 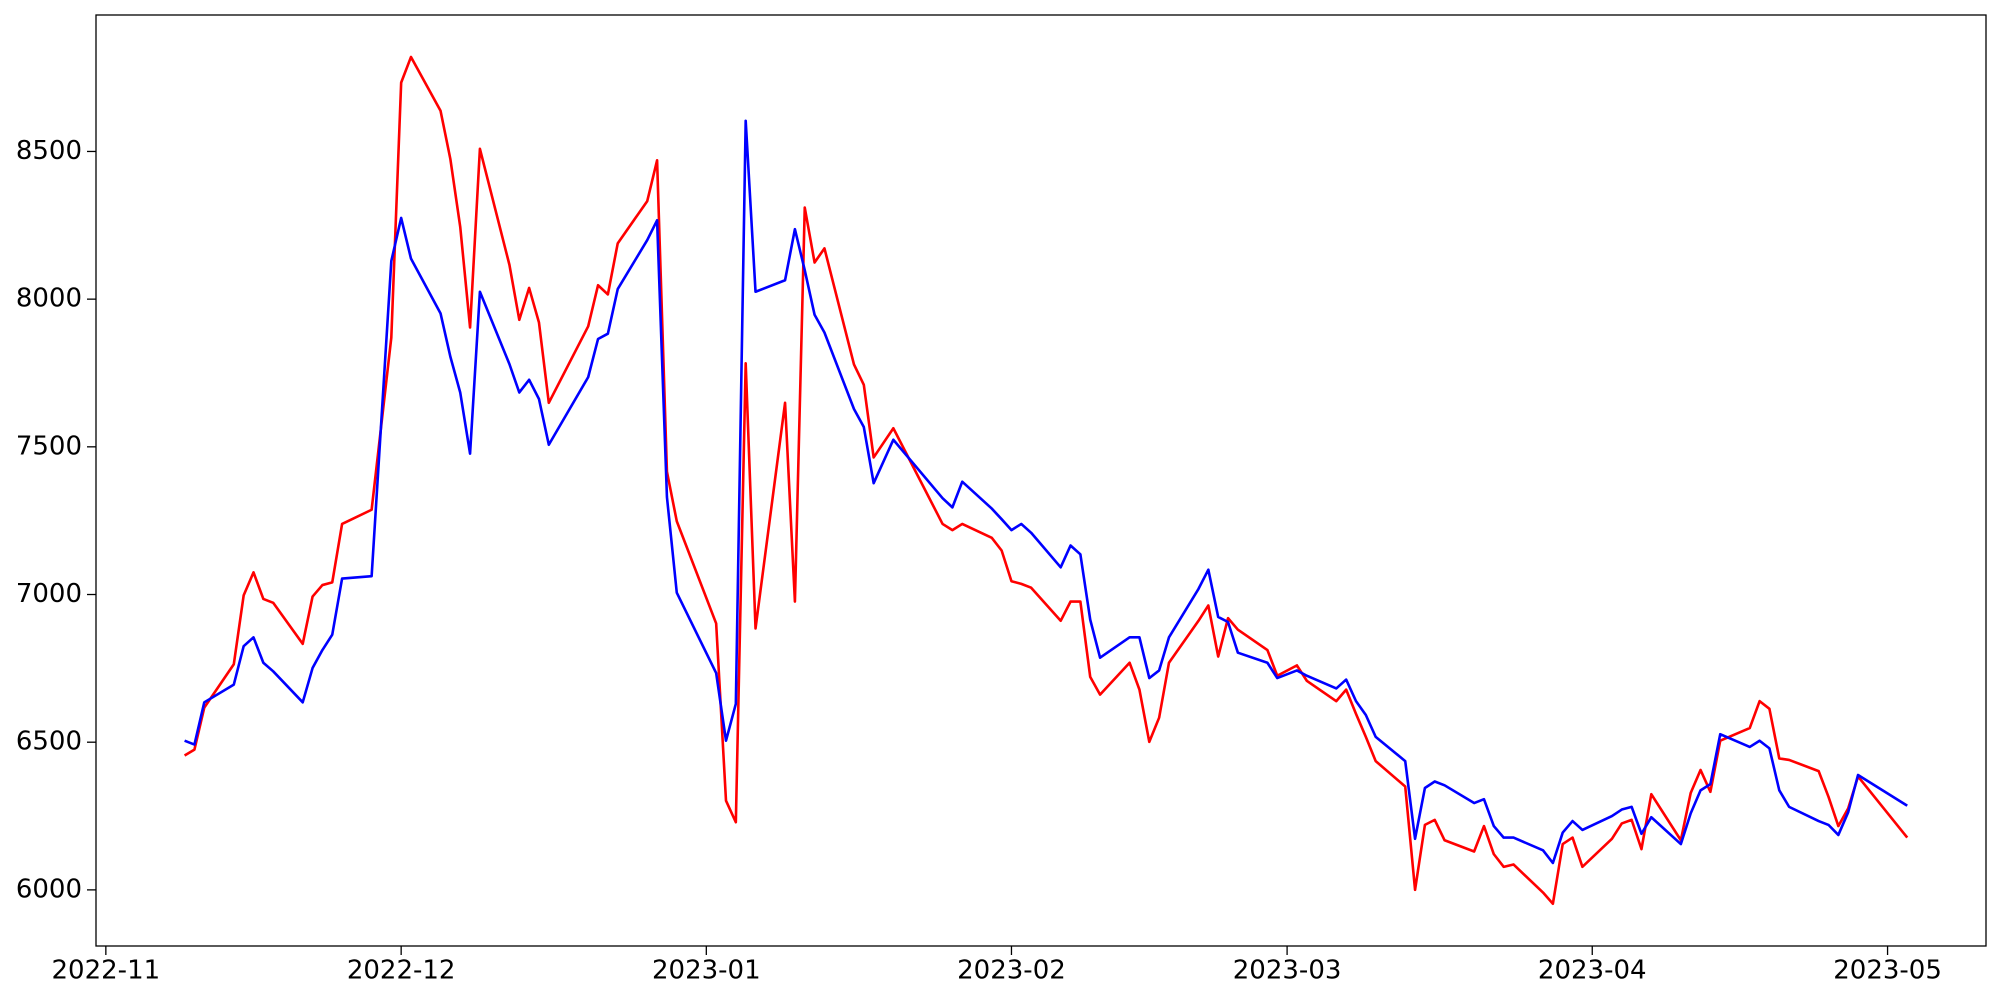 I want to click on y-tick-label: 6000, so click(x=49, y=889).